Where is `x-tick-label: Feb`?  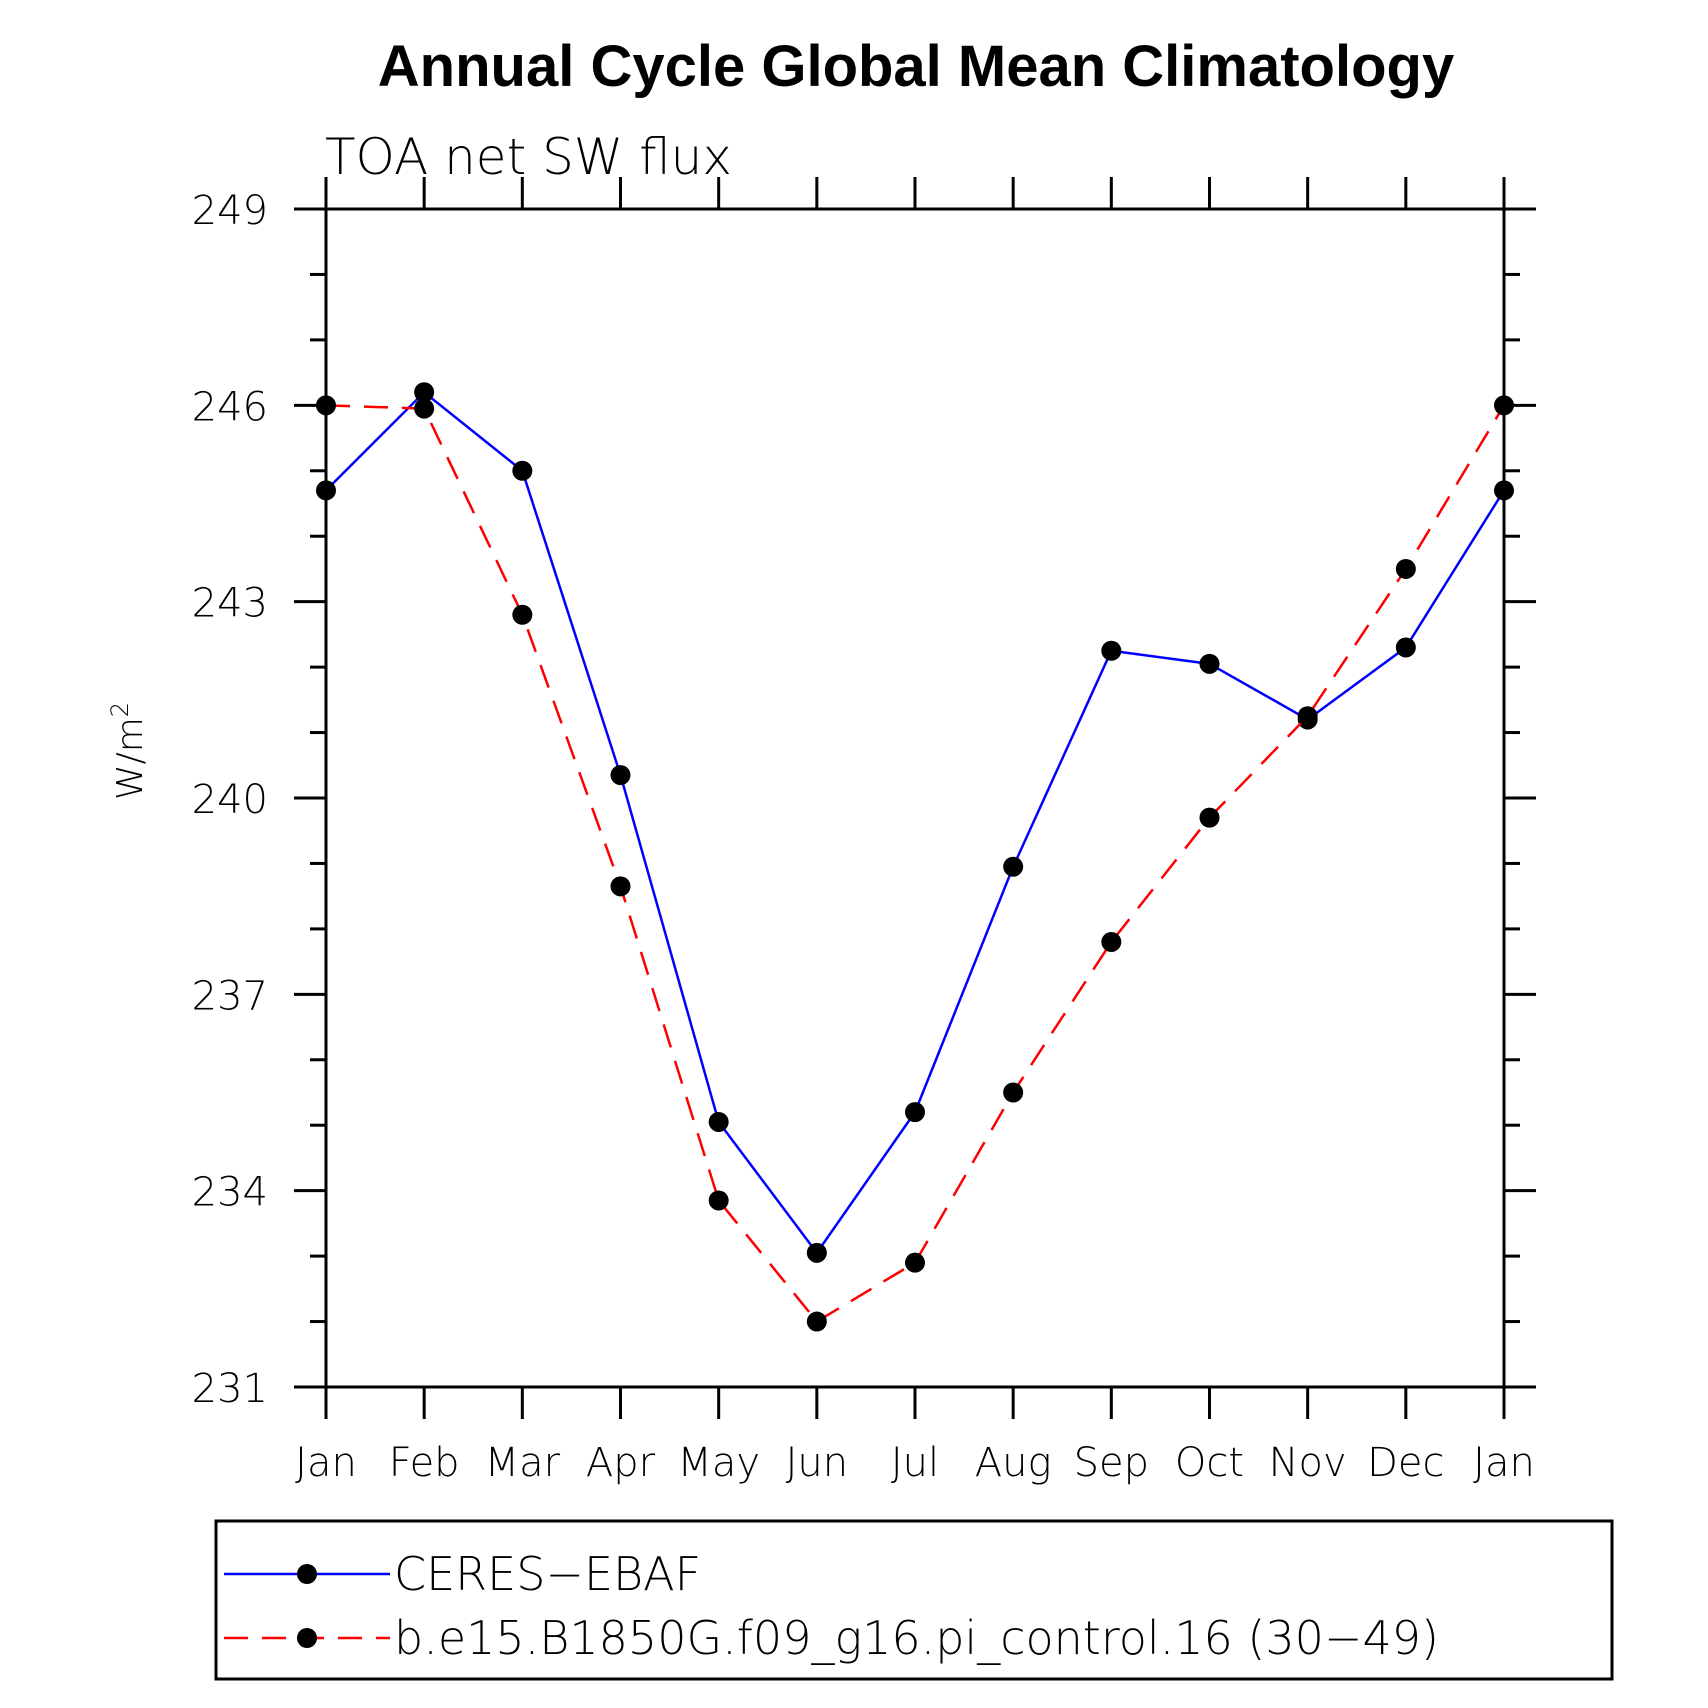
x-tick-label: Feb is located at coordinates (424, 1463).